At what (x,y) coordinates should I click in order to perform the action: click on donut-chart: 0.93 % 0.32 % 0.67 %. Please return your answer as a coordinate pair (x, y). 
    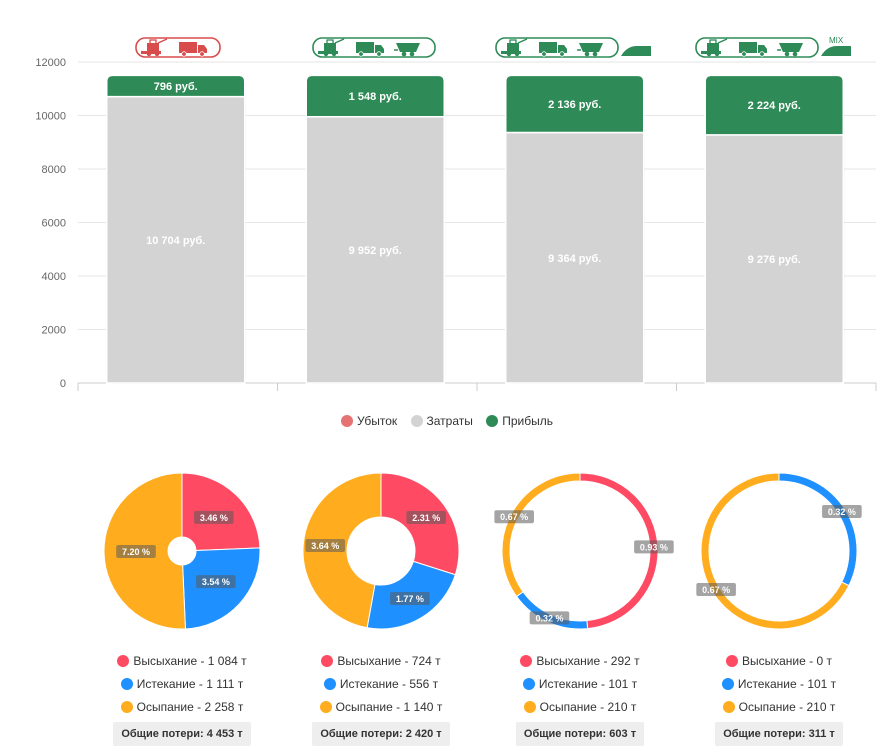
    Looking at the image, I should click on (584, 551).